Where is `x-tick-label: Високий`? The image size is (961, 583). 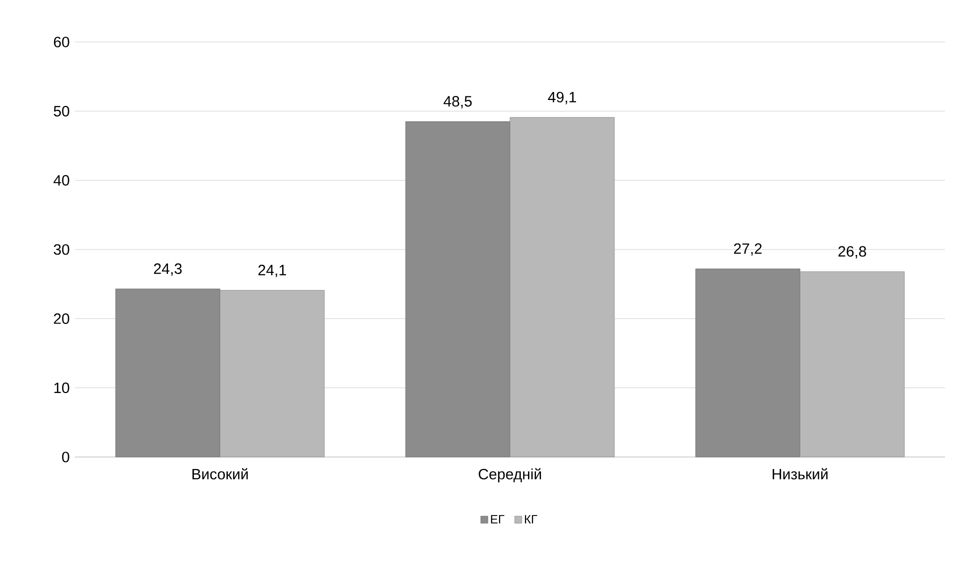
x-tick-label: Високий is located at coordinates (220, 474).